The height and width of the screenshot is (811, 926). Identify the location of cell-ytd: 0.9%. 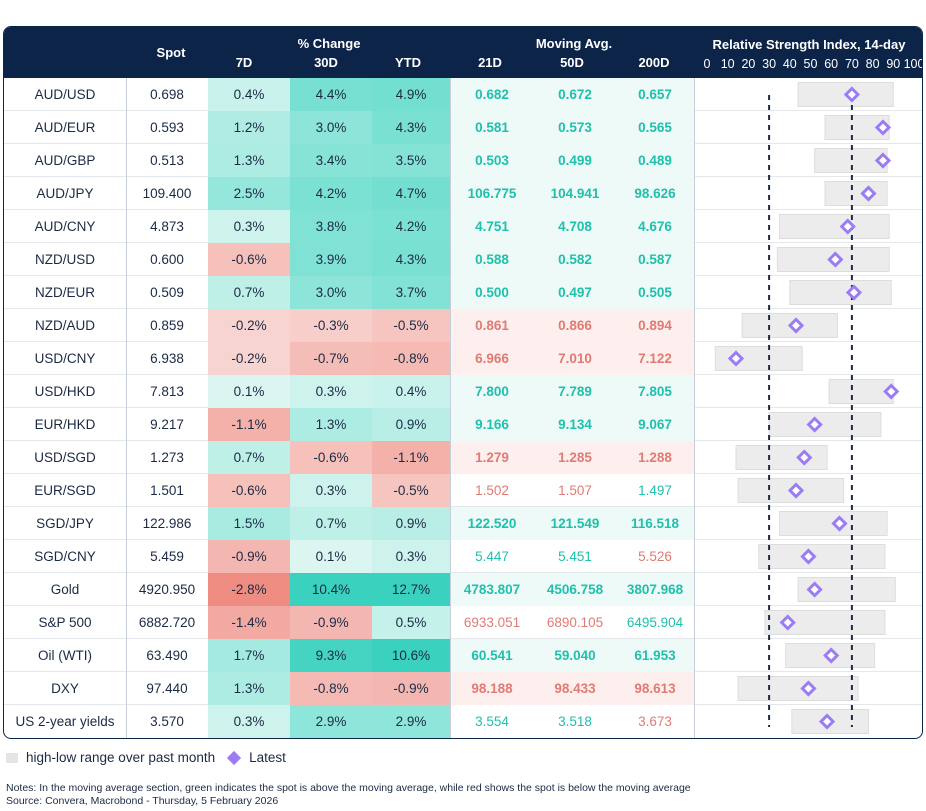
(411, 523).